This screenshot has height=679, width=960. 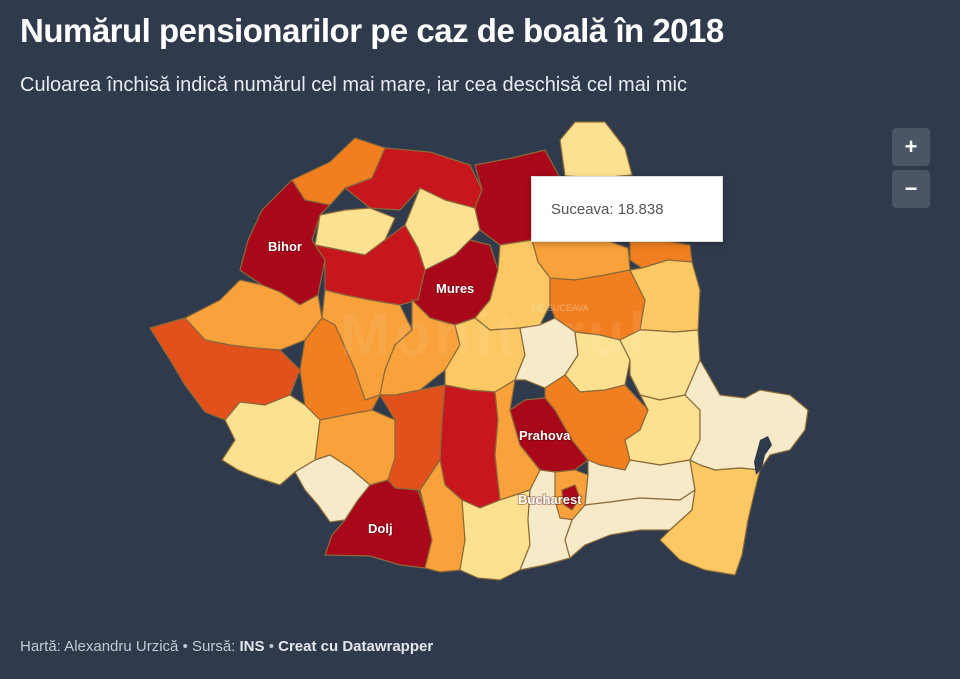 I want to click on footer-source-link: INS, so click(x=252, y=646).